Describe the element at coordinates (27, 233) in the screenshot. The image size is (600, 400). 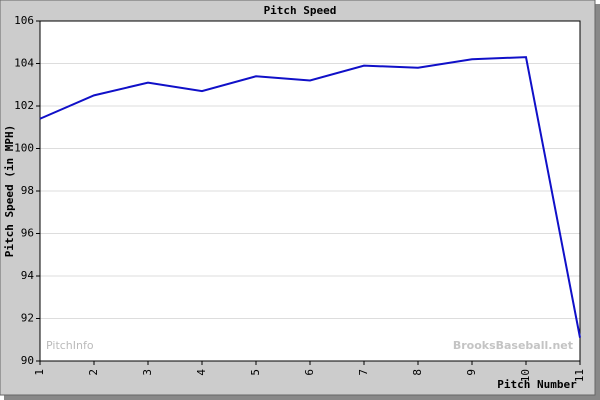
I see `y-tick-label: 96` at that location.